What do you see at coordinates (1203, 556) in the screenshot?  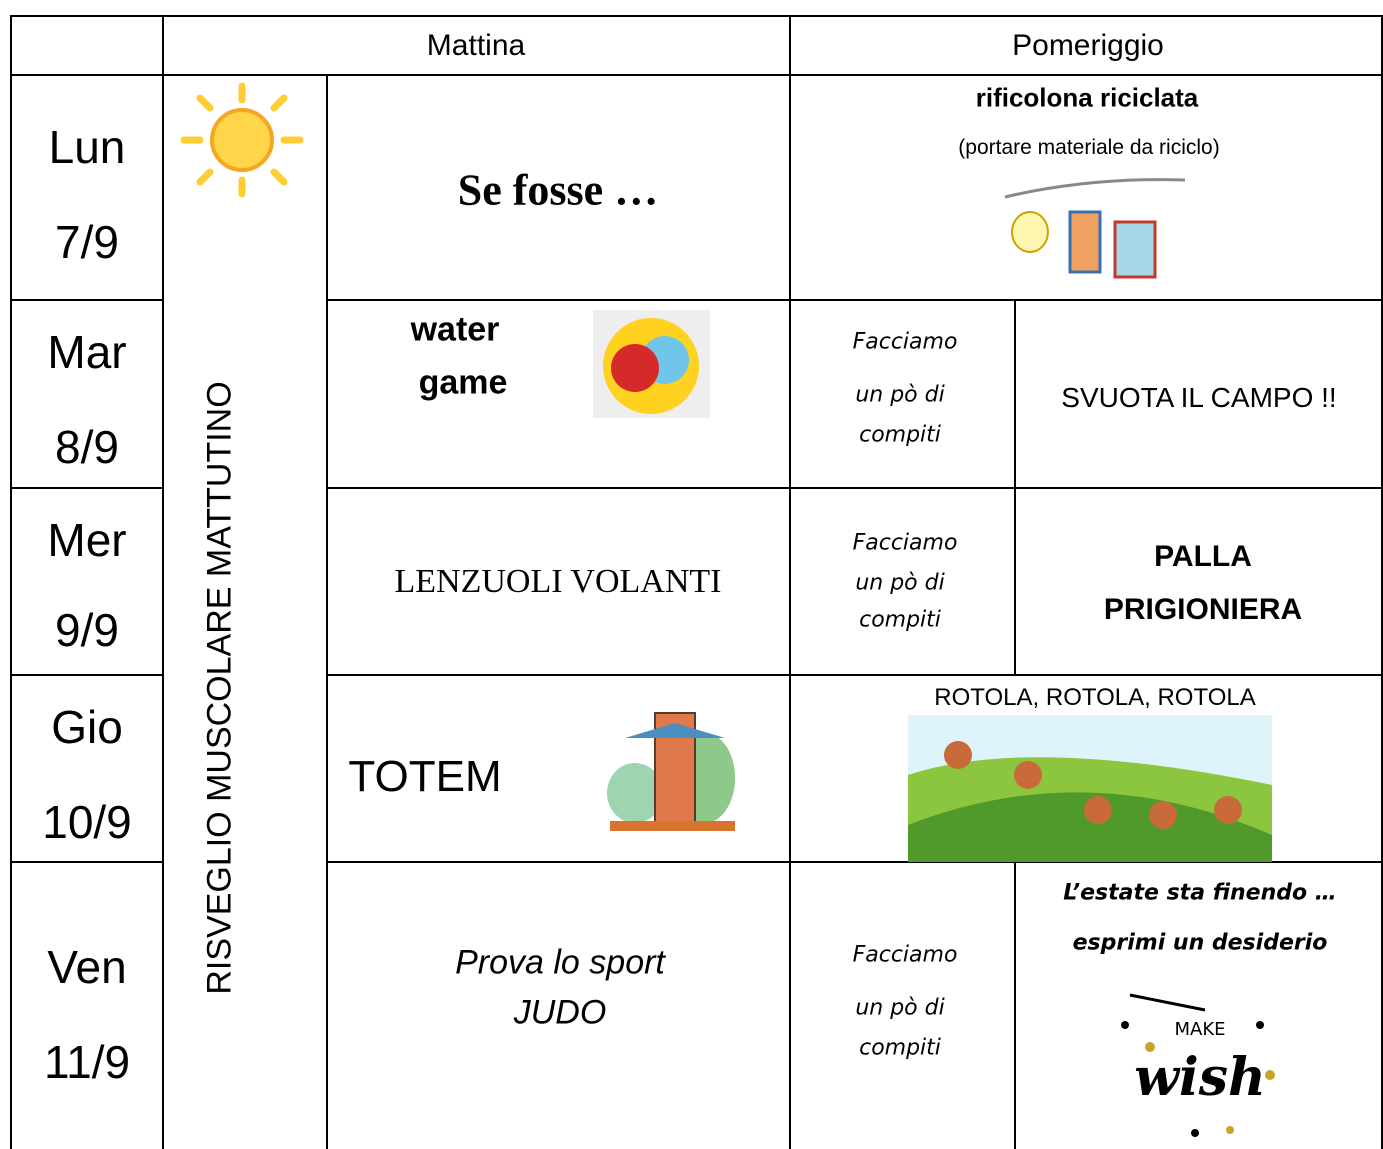 I see `activity: PALLA` at bounding box center [1203, 556].